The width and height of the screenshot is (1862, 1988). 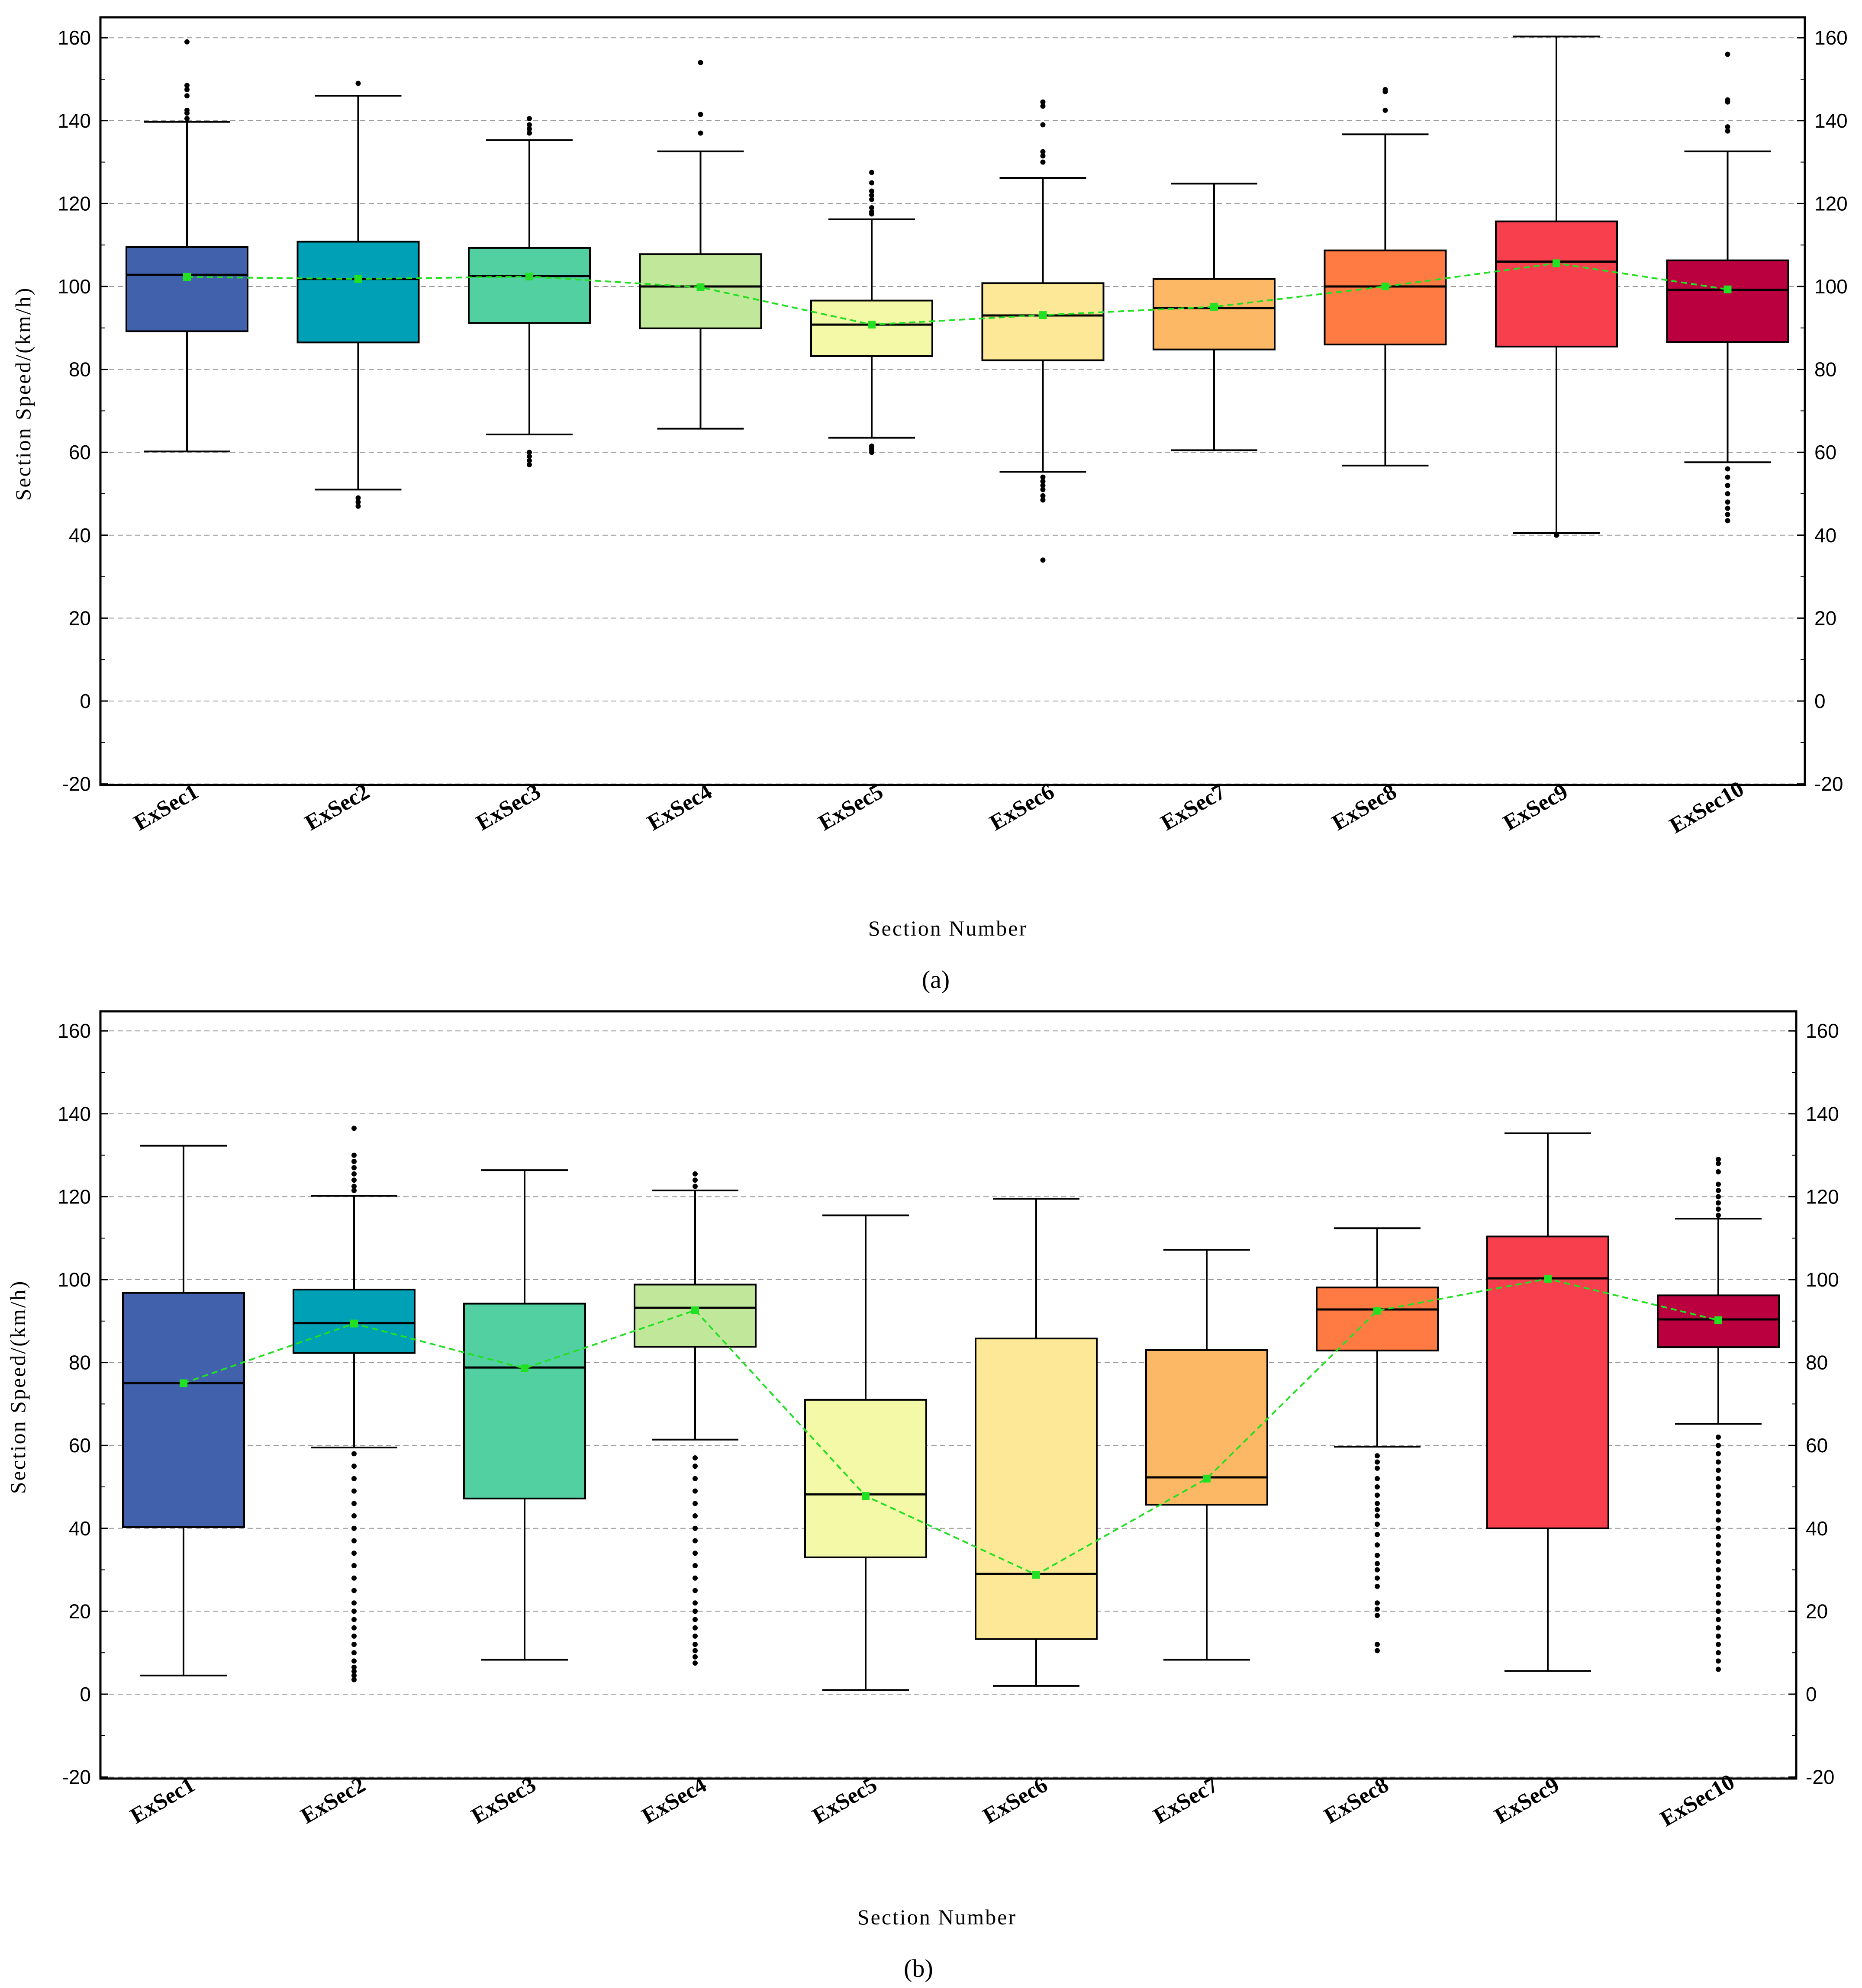 I want to click on panel-a-exsec10-mean-marker, so click(x=1727, y=289).